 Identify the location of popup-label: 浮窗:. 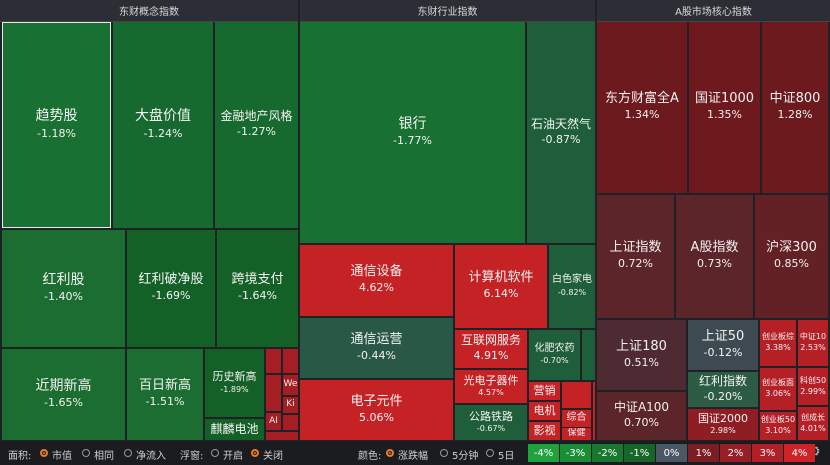
(192, 456).